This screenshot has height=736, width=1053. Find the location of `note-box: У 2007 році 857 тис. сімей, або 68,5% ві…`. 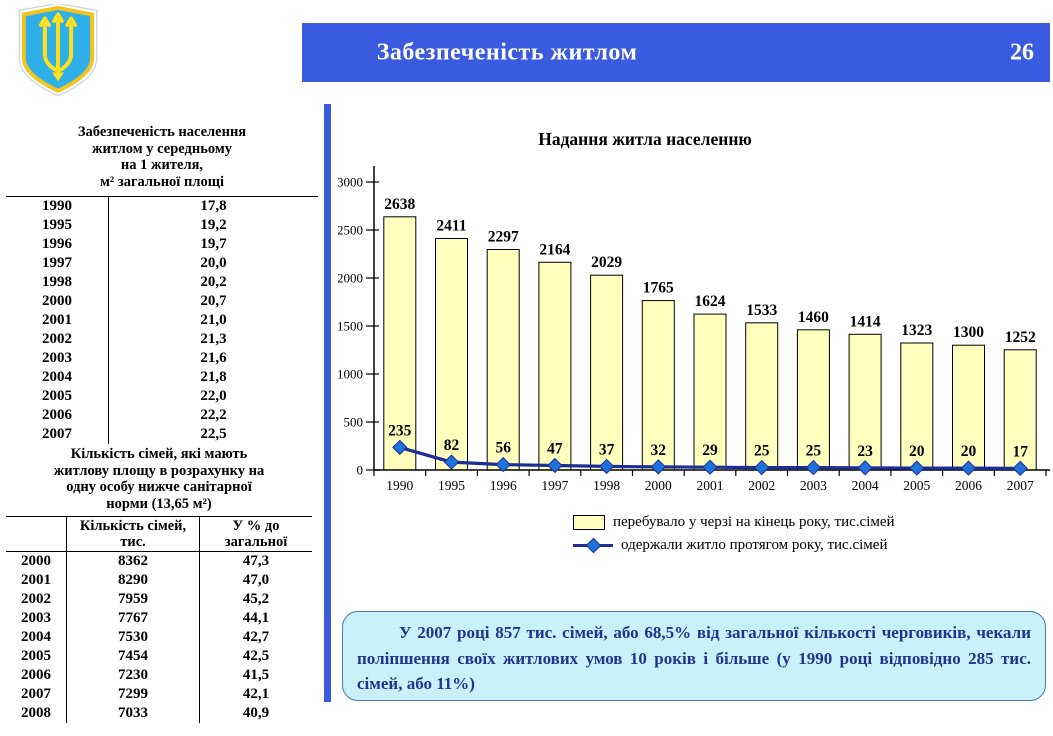

note-box: У 2007 році 857 тис. сімей, або 68,5% ві… is located at coordinates (694, 656).